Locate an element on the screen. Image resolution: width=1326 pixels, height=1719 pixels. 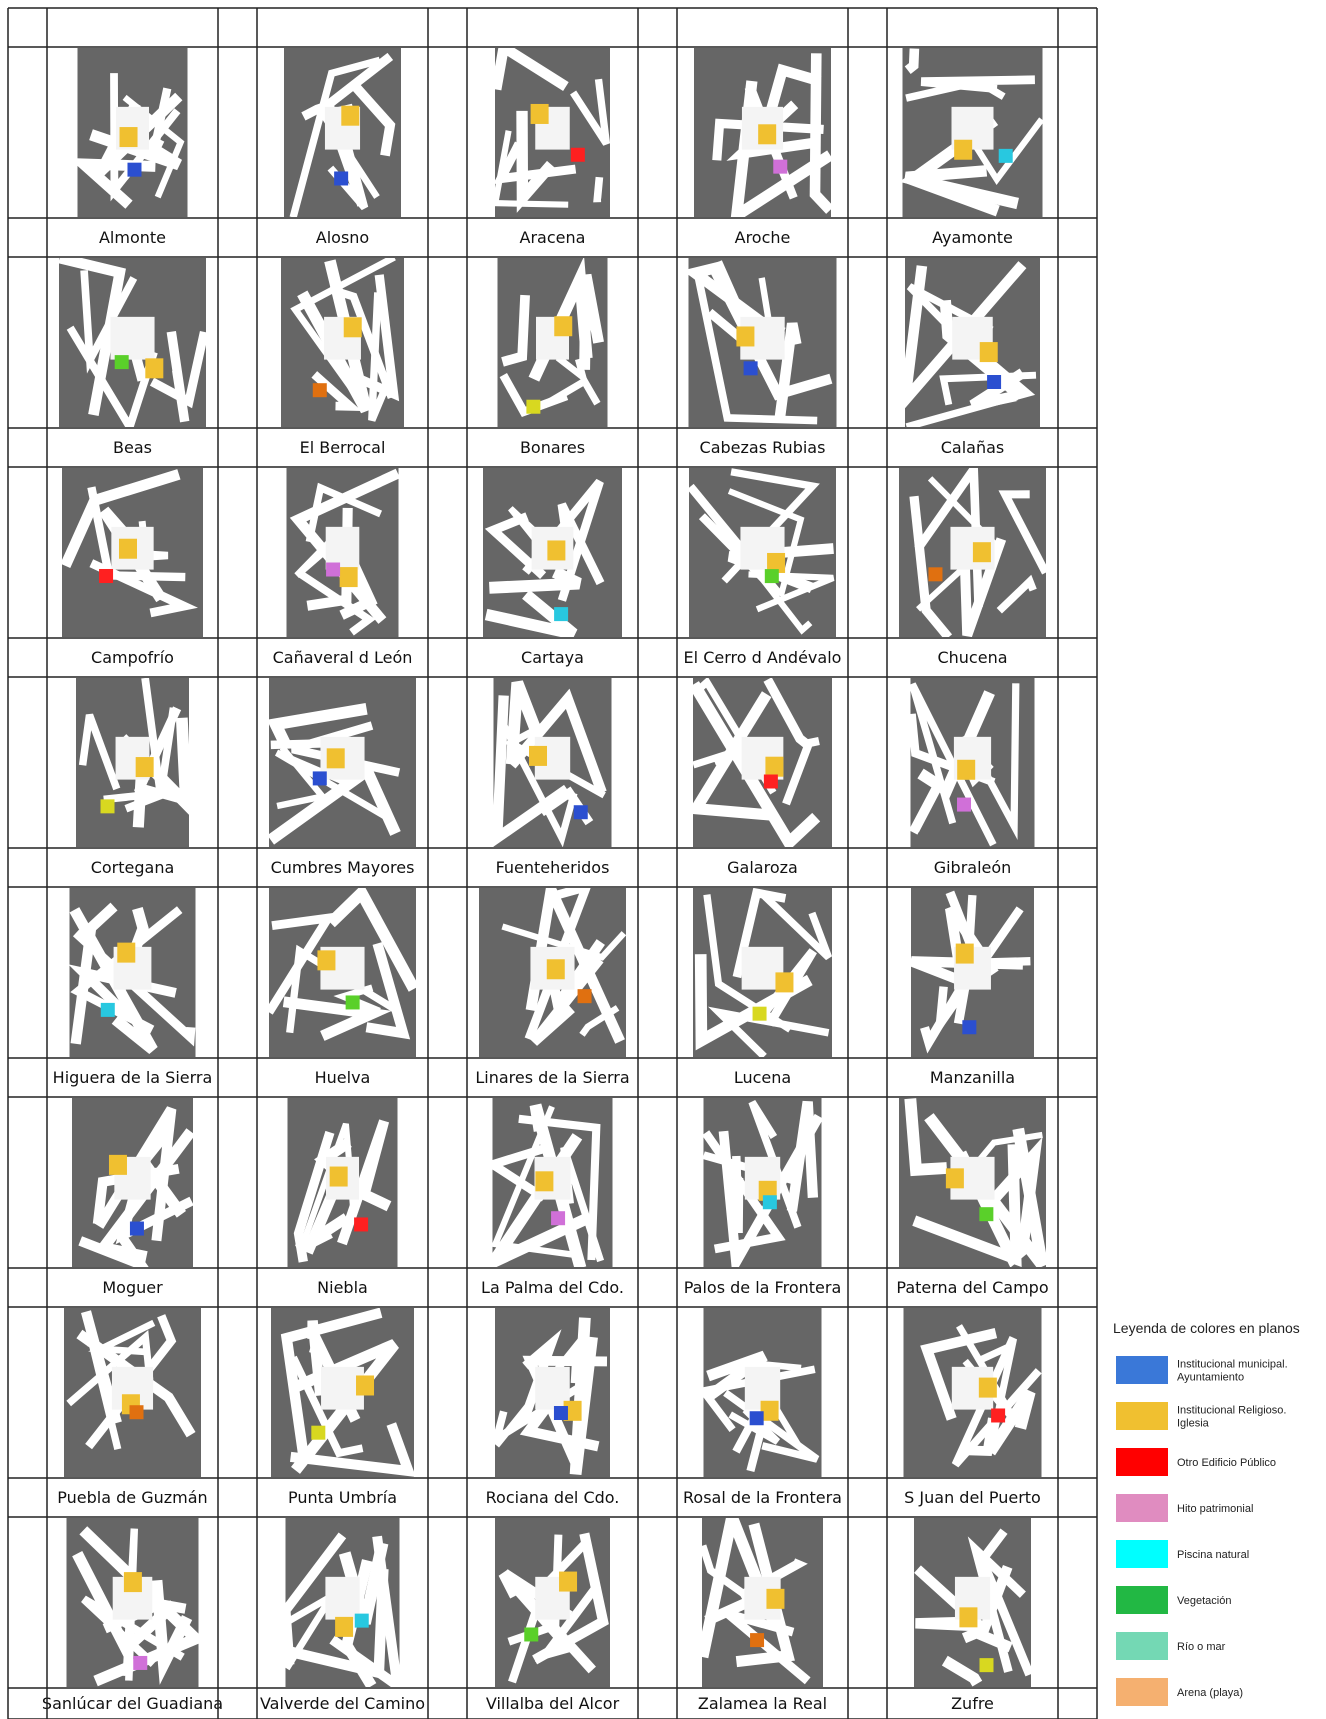
town-name: Calañas is located at coordinates (973, 447).